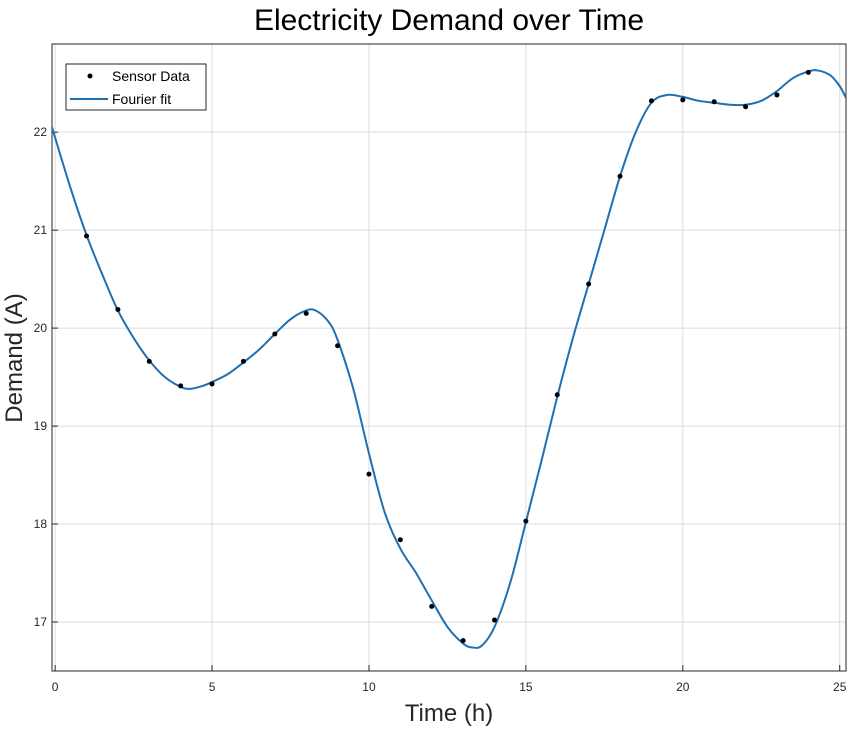 The height and width of the screenshot is (730, 850). Describe the element at coordinates (526, 687) in the screenshot. I see `x-tick-label: 15` at that location.